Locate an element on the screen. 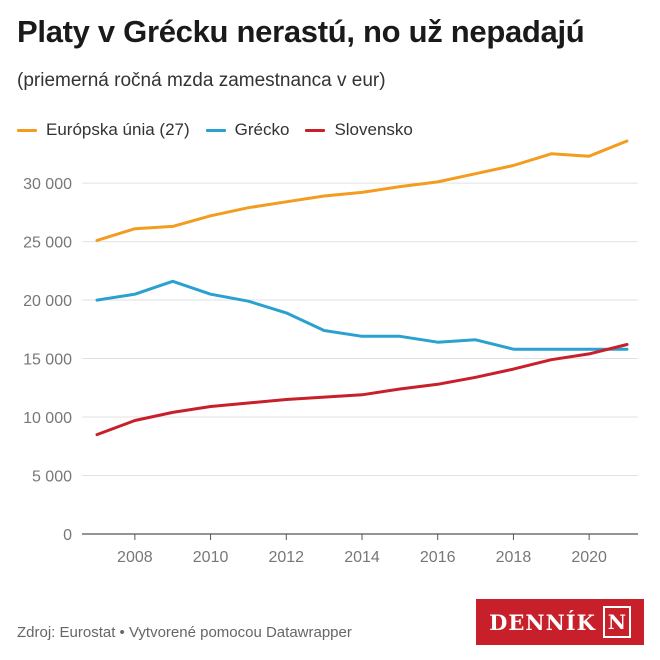 This screenshot has width=660, height=660. legend-item-slovakia: Slovensko is located at coordinates (359, 130).